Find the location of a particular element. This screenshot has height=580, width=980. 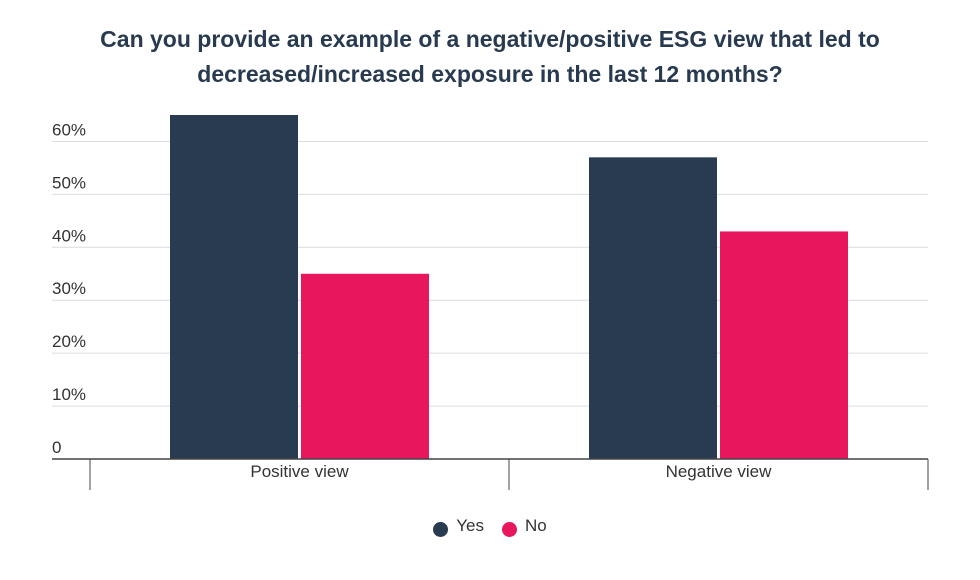

x-category-label: Positive view is located at coordinates (299, 471).